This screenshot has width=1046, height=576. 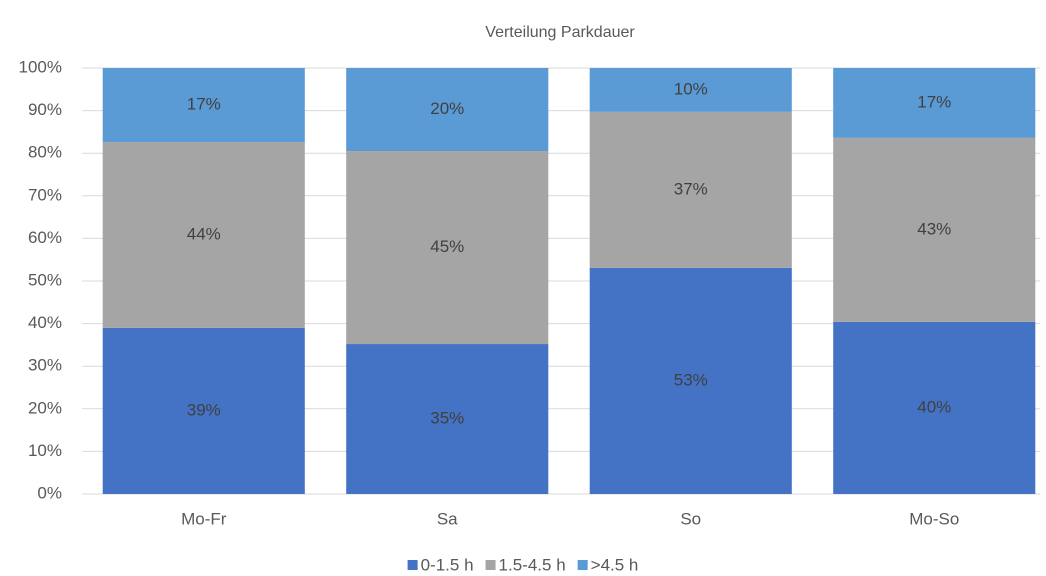 What do you see at coordinates (40, 66) in the screenshot?
I see `y-tick-label: 100%` at bounding box center [40, 66].